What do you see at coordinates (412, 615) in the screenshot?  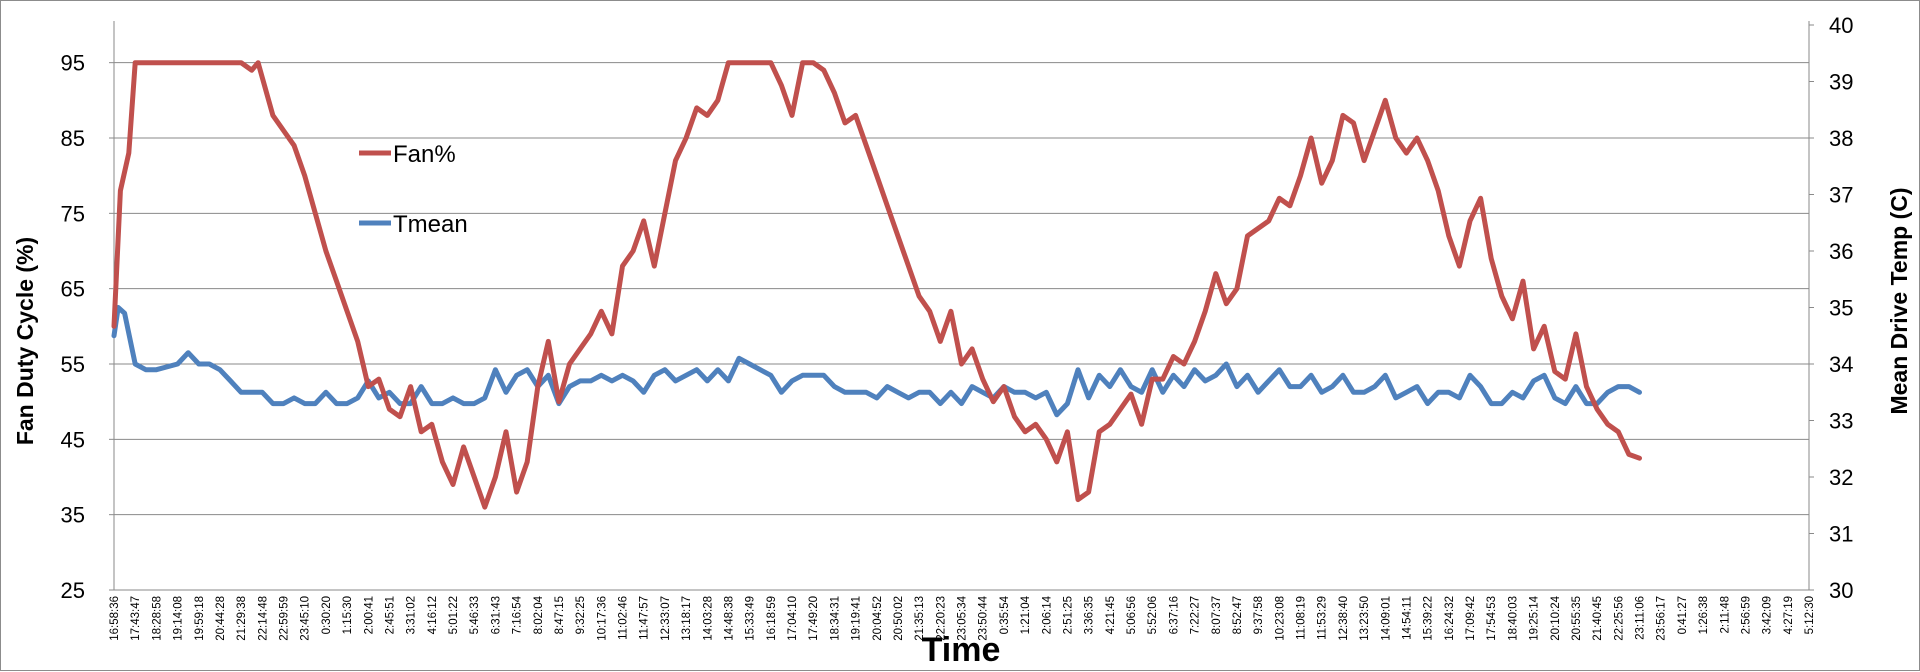 I see `x-tick-label: 3:31:02` at bounding box center [412, 615].